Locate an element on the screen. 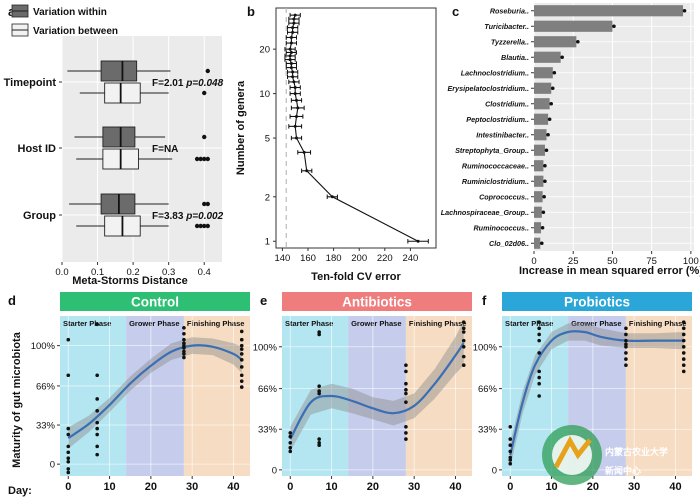 This screenshot has width=700, height=500. phase-label: Starter Phase is located at coordinates (87, 323).